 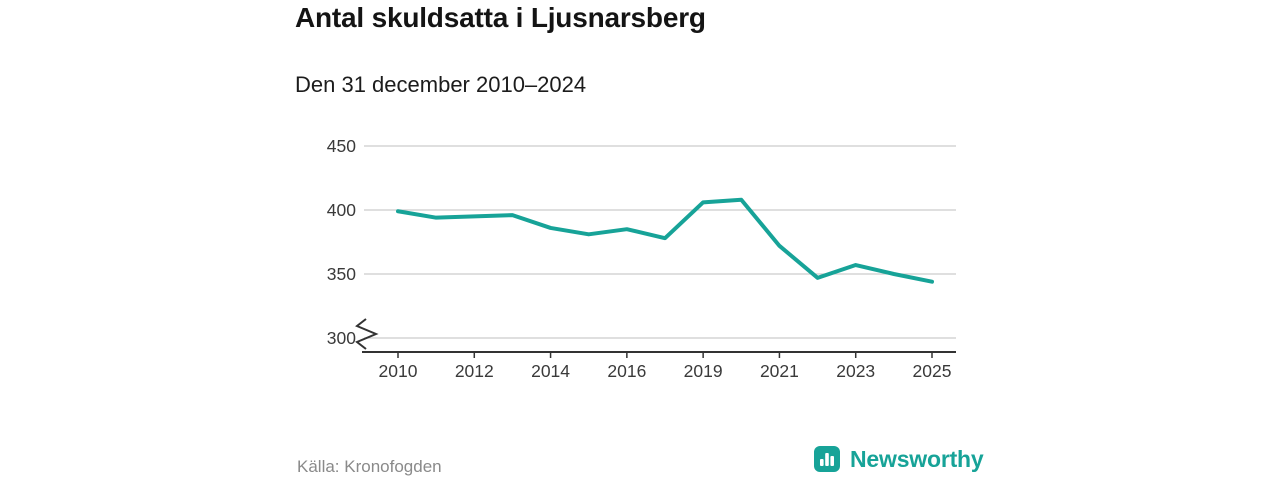 I want to click on x-axis-label: 2019, so click(x=703, y=371).